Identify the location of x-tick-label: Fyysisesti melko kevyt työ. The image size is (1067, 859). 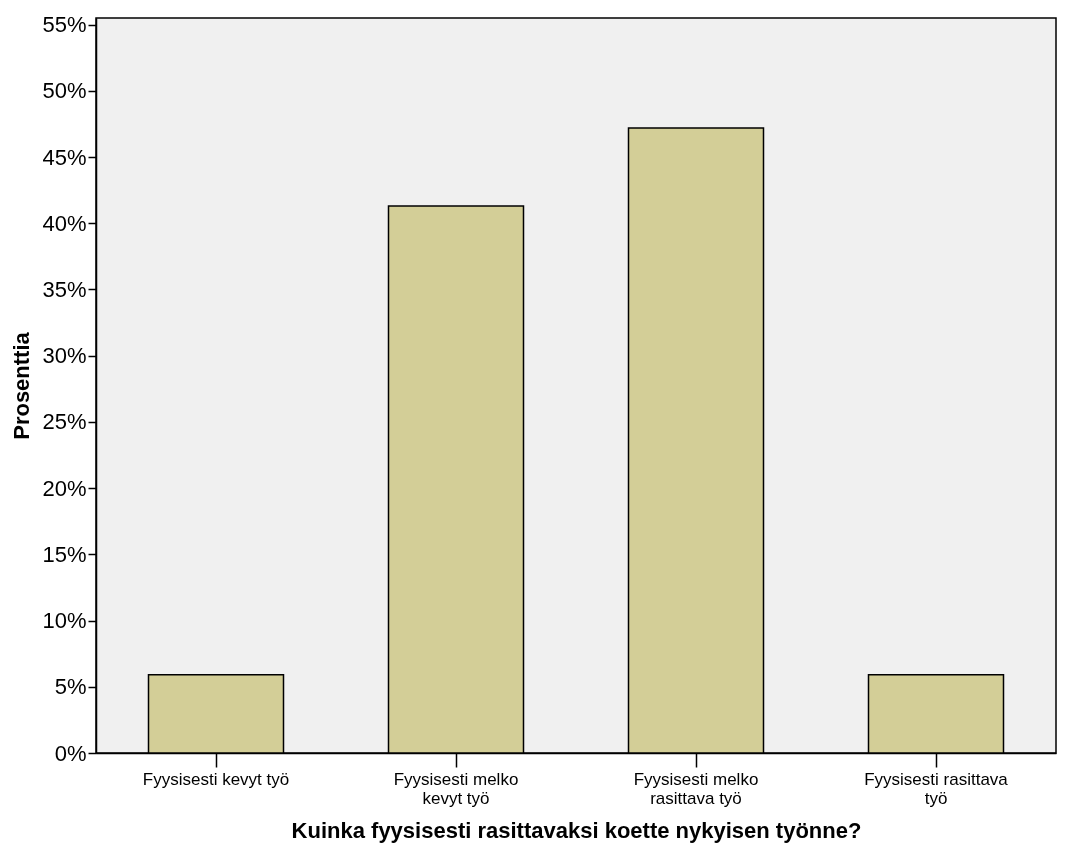
(456, 788).